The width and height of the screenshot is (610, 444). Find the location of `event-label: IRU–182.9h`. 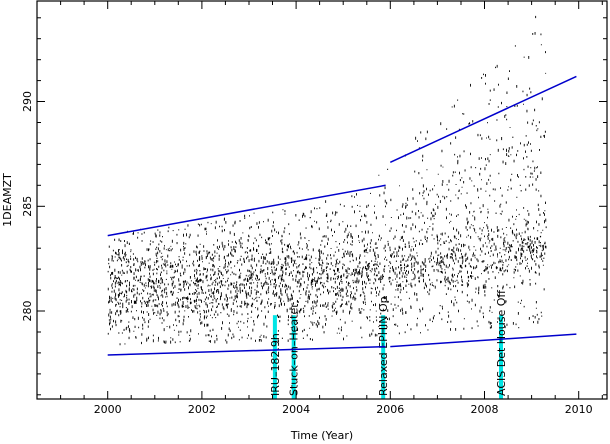

event-label: IRU–182.9h is located at coordinates (275, 364).